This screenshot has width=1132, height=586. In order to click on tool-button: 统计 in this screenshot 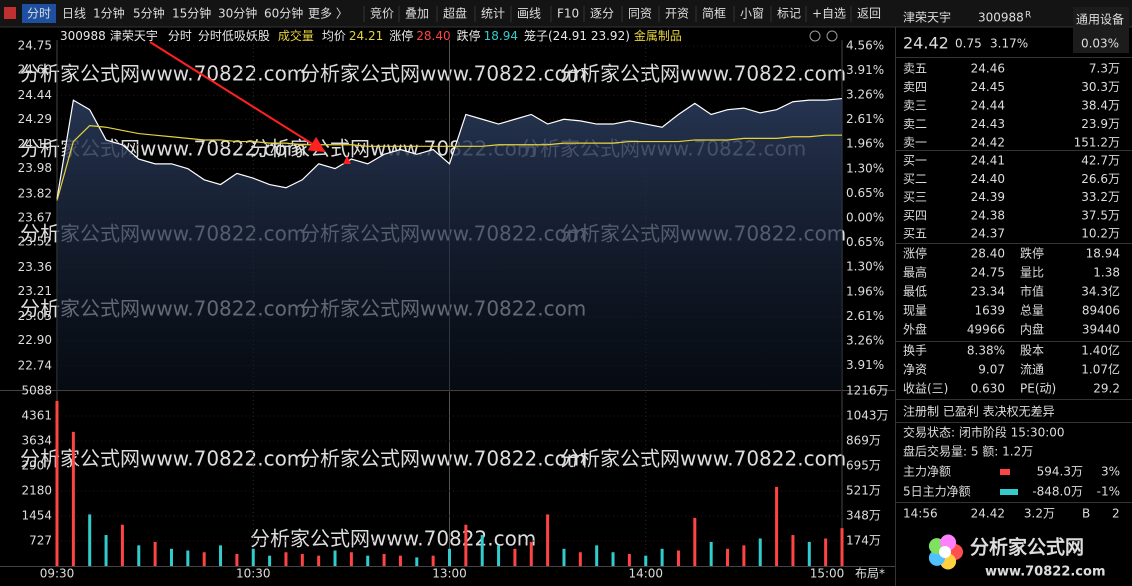, I will do `click(493, 14)`.